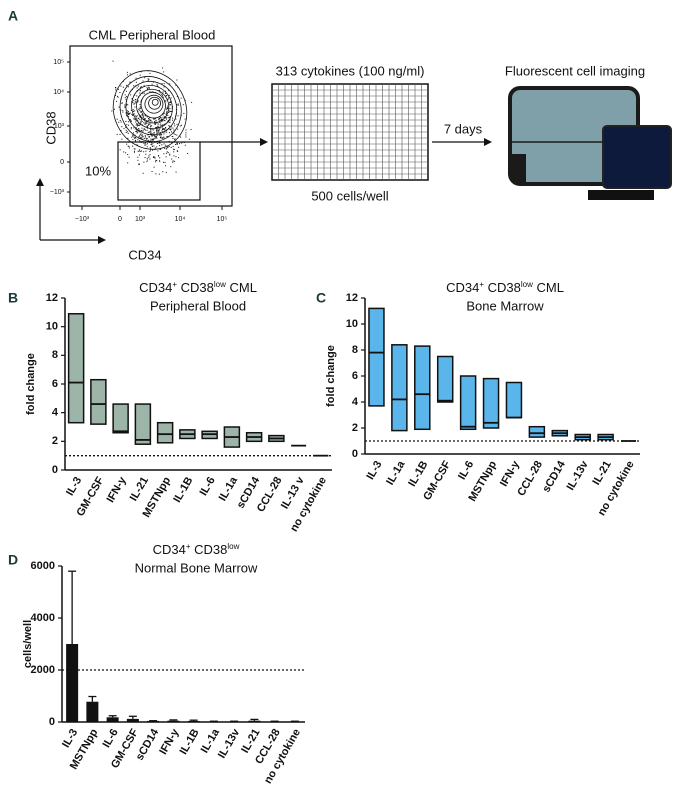 The image size is (682, 785). What do you see at coordinates (13, 560) in the screenshot?
I see `panel-label: D` at bounding box center [13, 560].